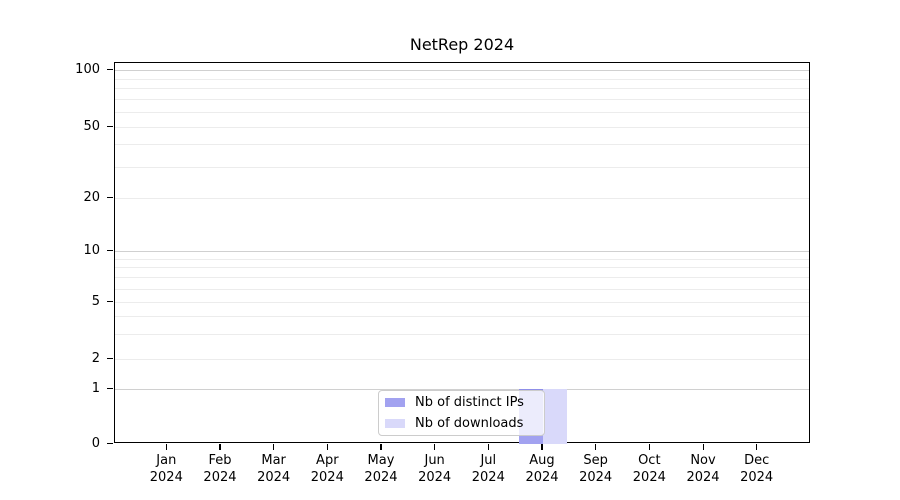 This screenshot has height=500, width=900. I want to click on y-tick-label: 0, so click(95, 443).